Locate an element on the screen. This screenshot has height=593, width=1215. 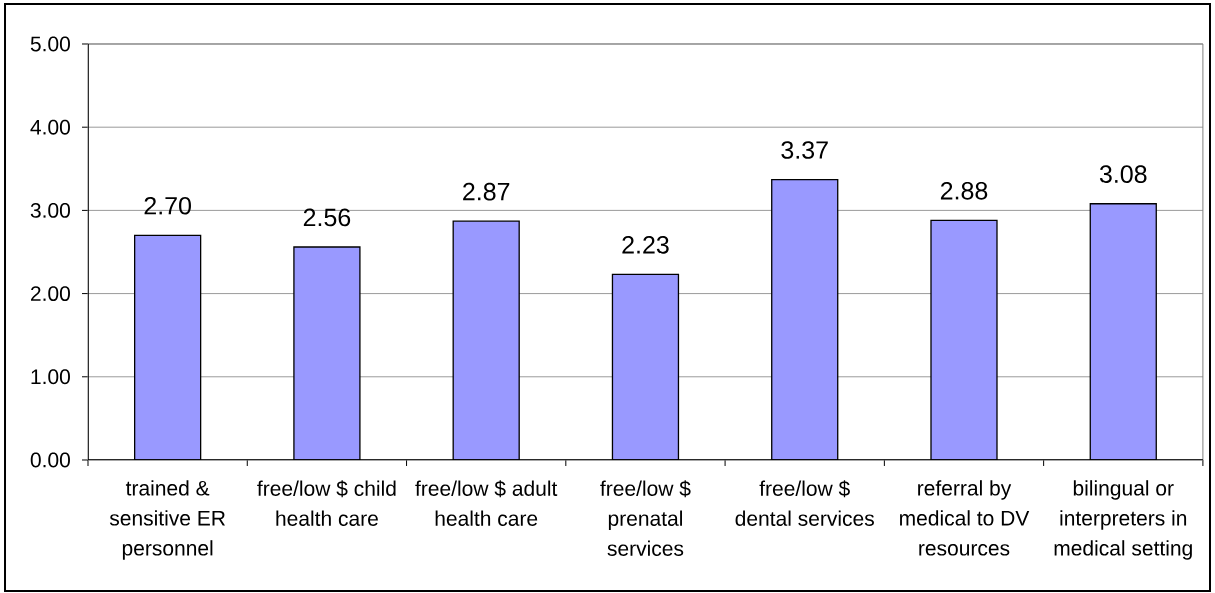
y-tick-label: 5.00 is located at coordinates (50, 44).